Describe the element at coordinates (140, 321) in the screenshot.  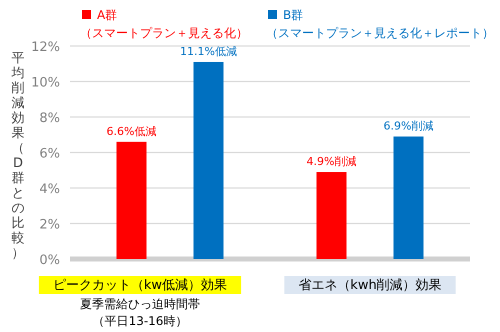
I see `text: （平日13-16時）` at that location.